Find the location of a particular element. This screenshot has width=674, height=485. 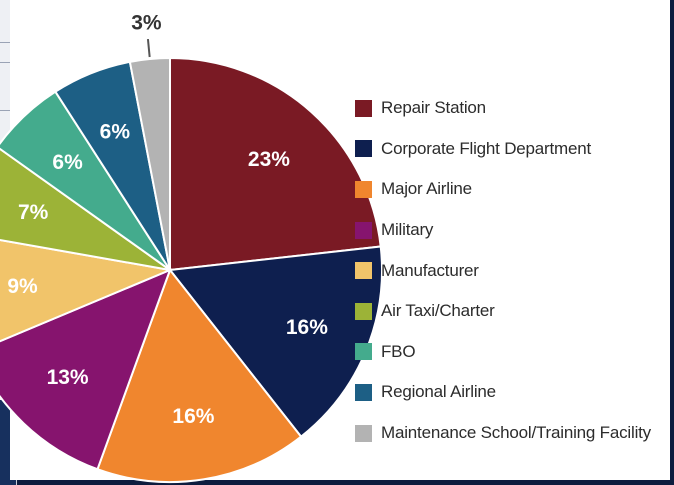

pie-label-regional-airline: 6% is located at coordinates (115, 132).